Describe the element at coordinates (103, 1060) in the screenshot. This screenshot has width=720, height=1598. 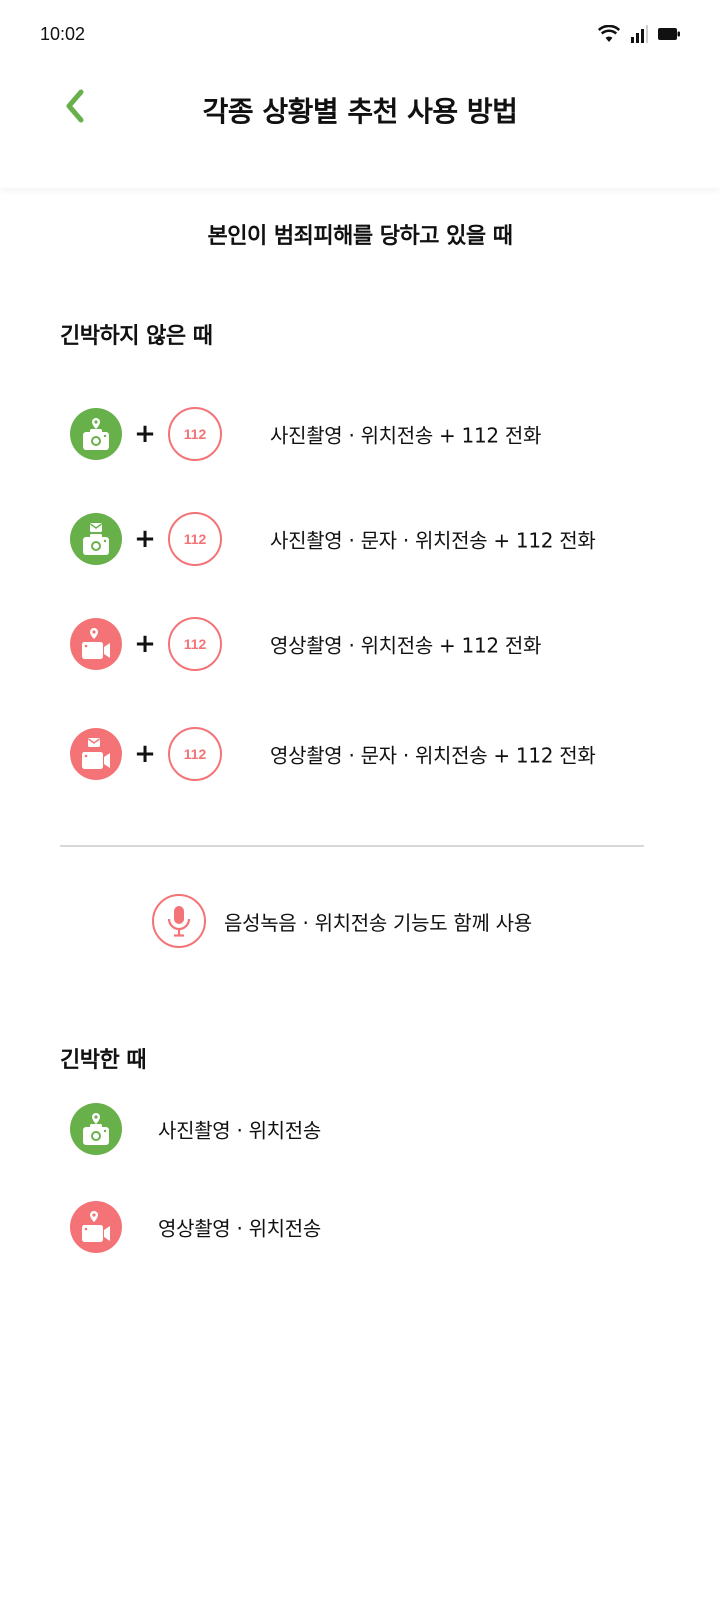
I see `urgent-heading: 긴박한 때` at that location.